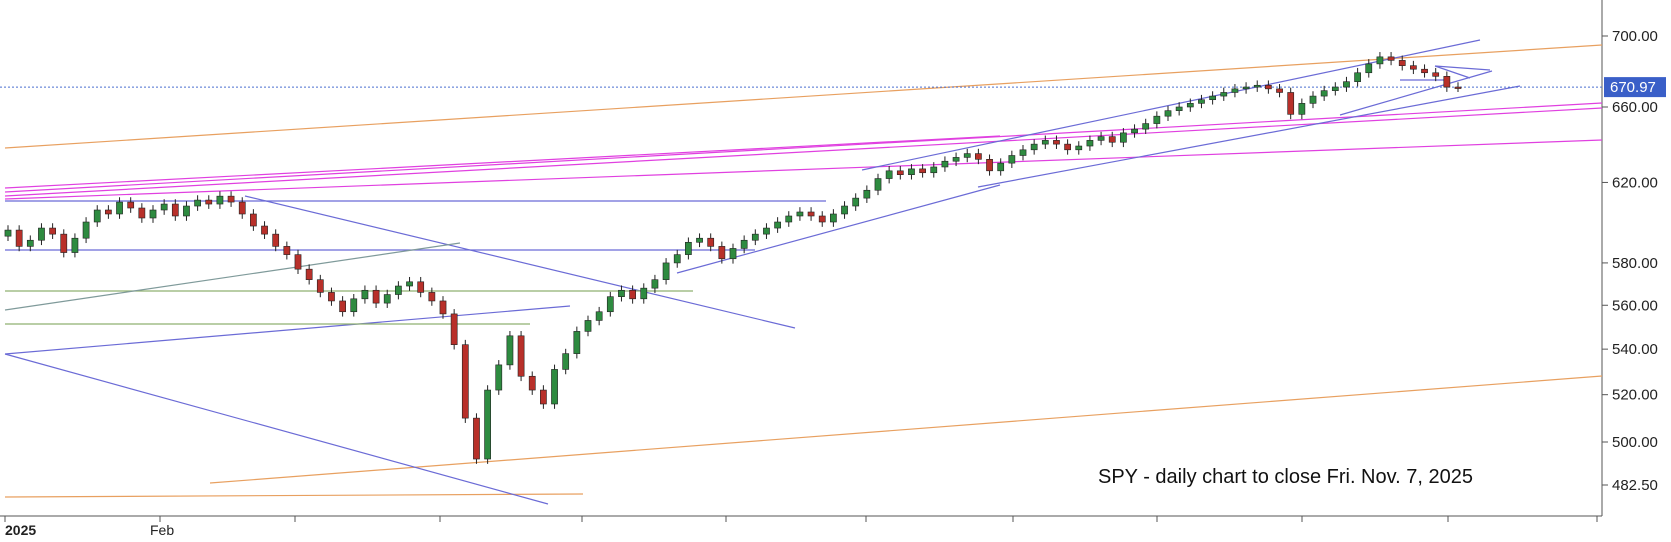 The image size is (1671, 542). What do you see at coordinates (1635, 485) in the screenshot?
I see `y-tick-label: 482.50` at bounding box center [1635, 485].